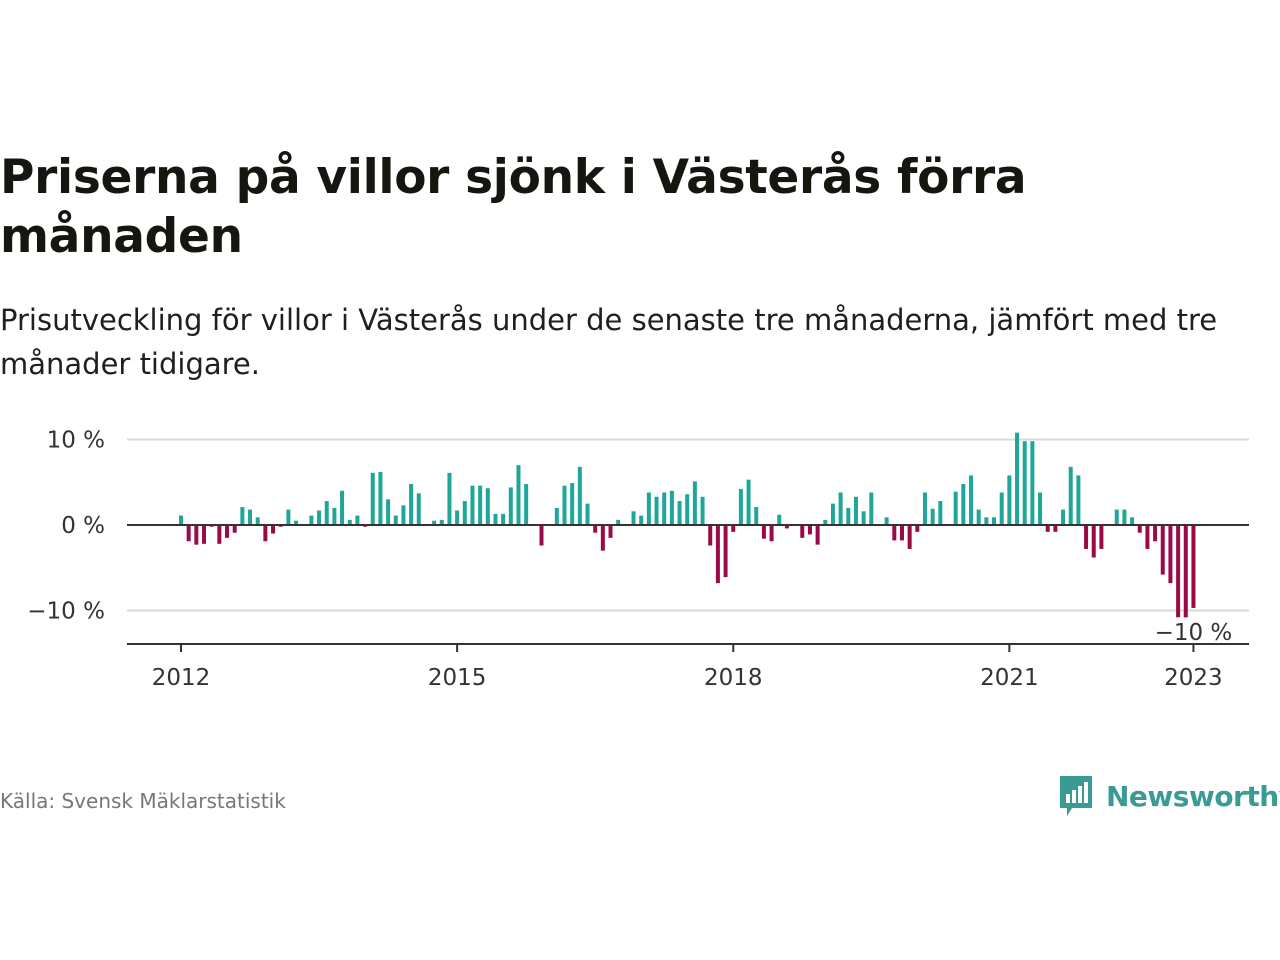 Image resolution: width=1280 pixels, height=960 pixels. What do you see at coordinates (1193, 796) in the screenshot?
I see `brand-name: Newsworthy` at bounding box center [1193, 796].